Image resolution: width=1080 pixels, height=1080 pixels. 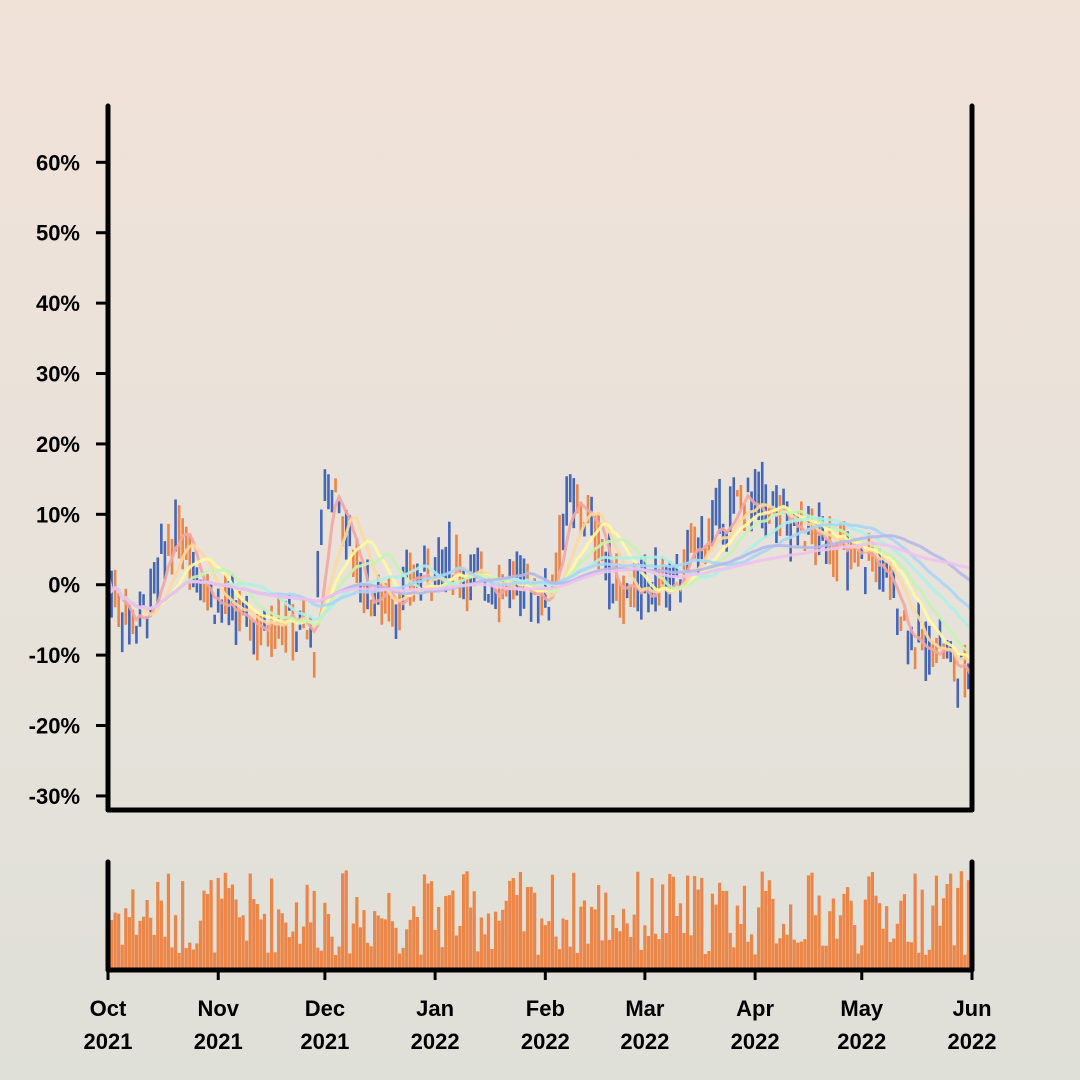 I want to click on moving-average-lines, so click(x=540, y=585).